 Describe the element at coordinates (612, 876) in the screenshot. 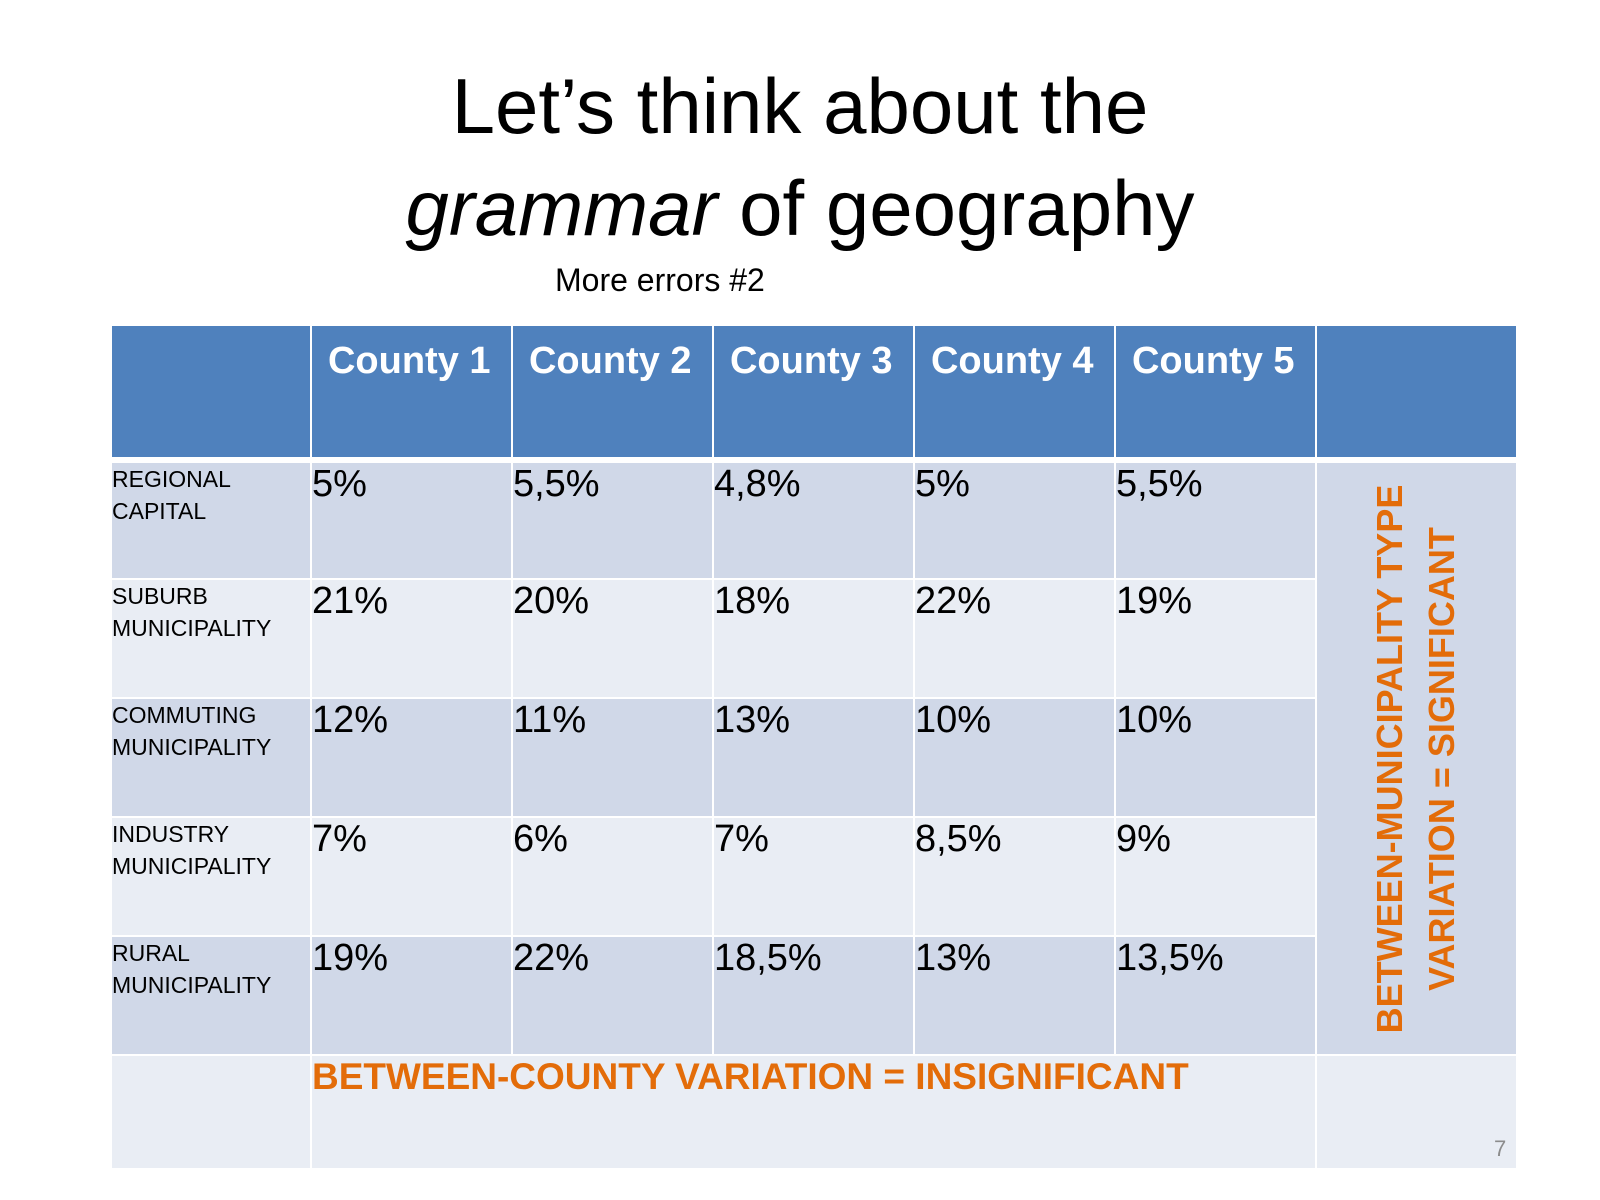

I see `table-cell: 6%` at that location.